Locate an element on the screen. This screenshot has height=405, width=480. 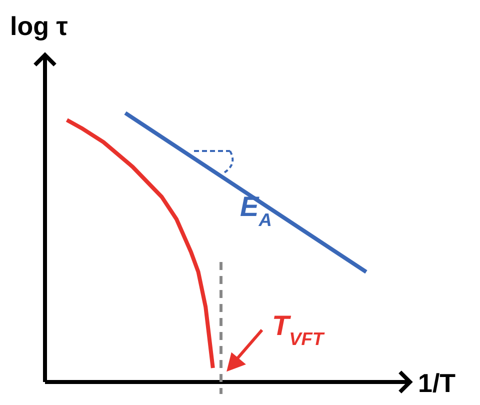
annotation: T$_{VFT}$ is located at coordinates (299, 329).